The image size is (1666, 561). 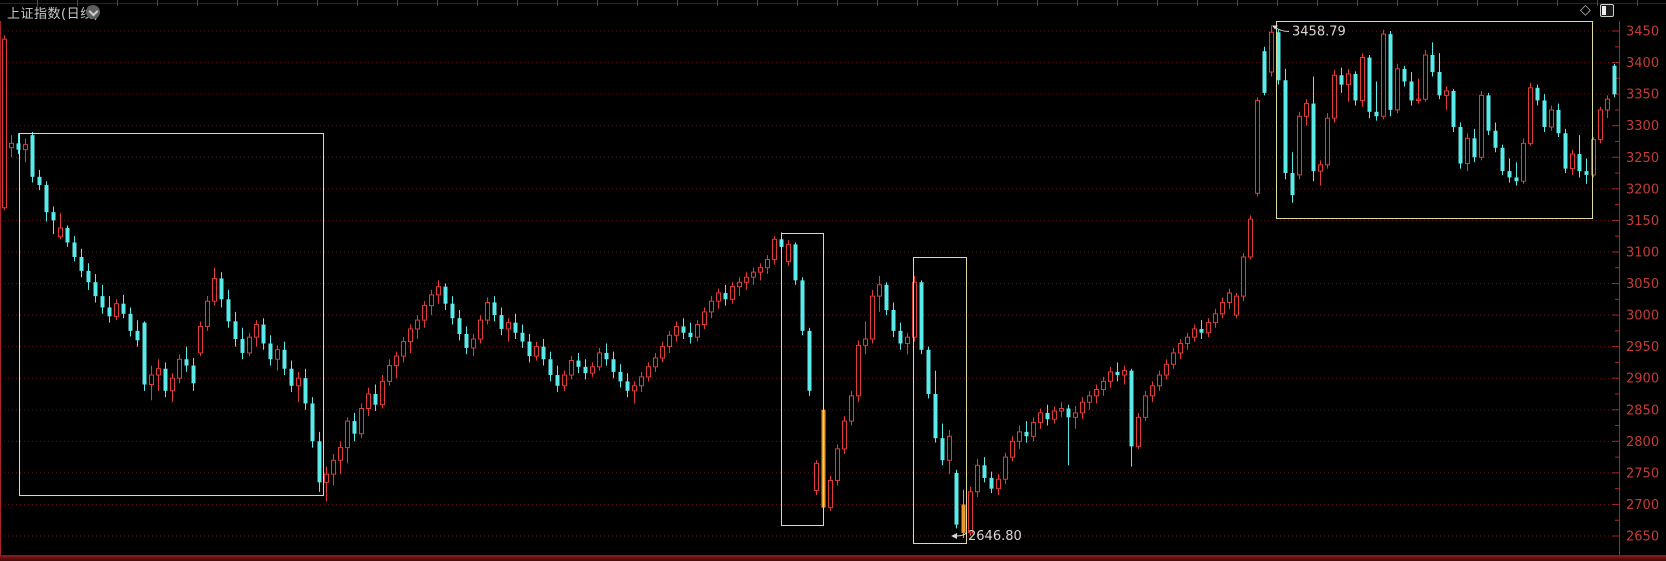 I want to click on diamond-icon: ◇, so click(x=1585, y=10).